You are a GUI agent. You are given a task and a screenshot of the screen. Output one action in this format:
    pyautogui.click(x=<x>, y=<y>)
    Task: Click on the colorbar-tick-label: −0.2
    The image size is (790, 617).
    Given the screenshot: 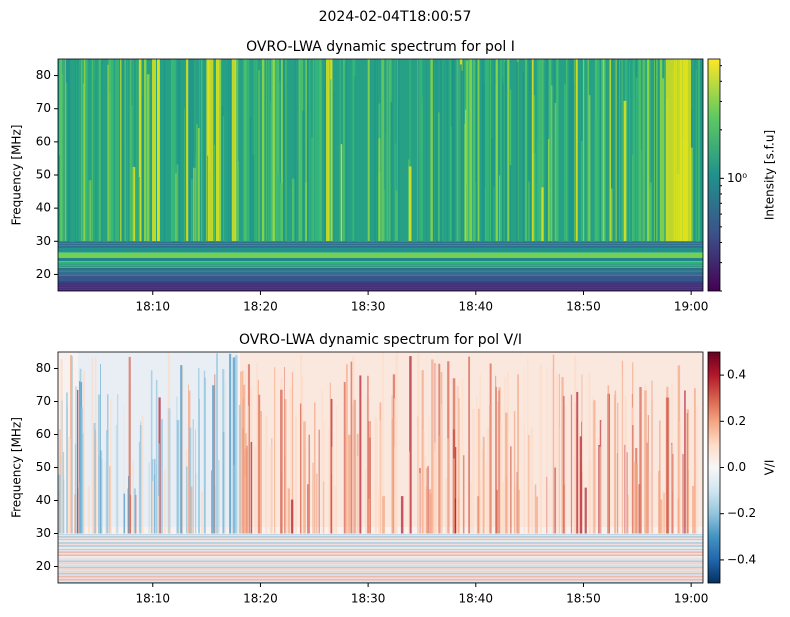 What is the action you would take?
    pyautogui.click(x=741, y=513)
    